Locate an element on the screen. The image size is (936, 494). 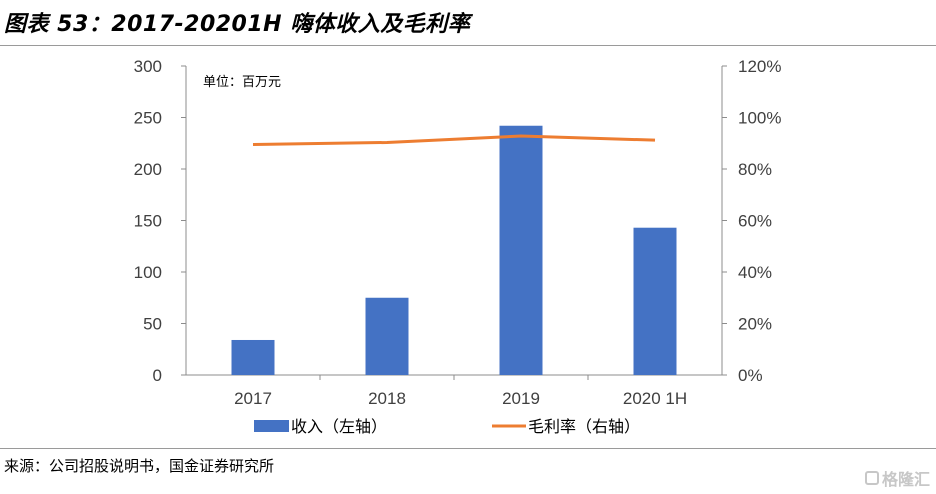
footer-divider is located at coordinates (468, 448).